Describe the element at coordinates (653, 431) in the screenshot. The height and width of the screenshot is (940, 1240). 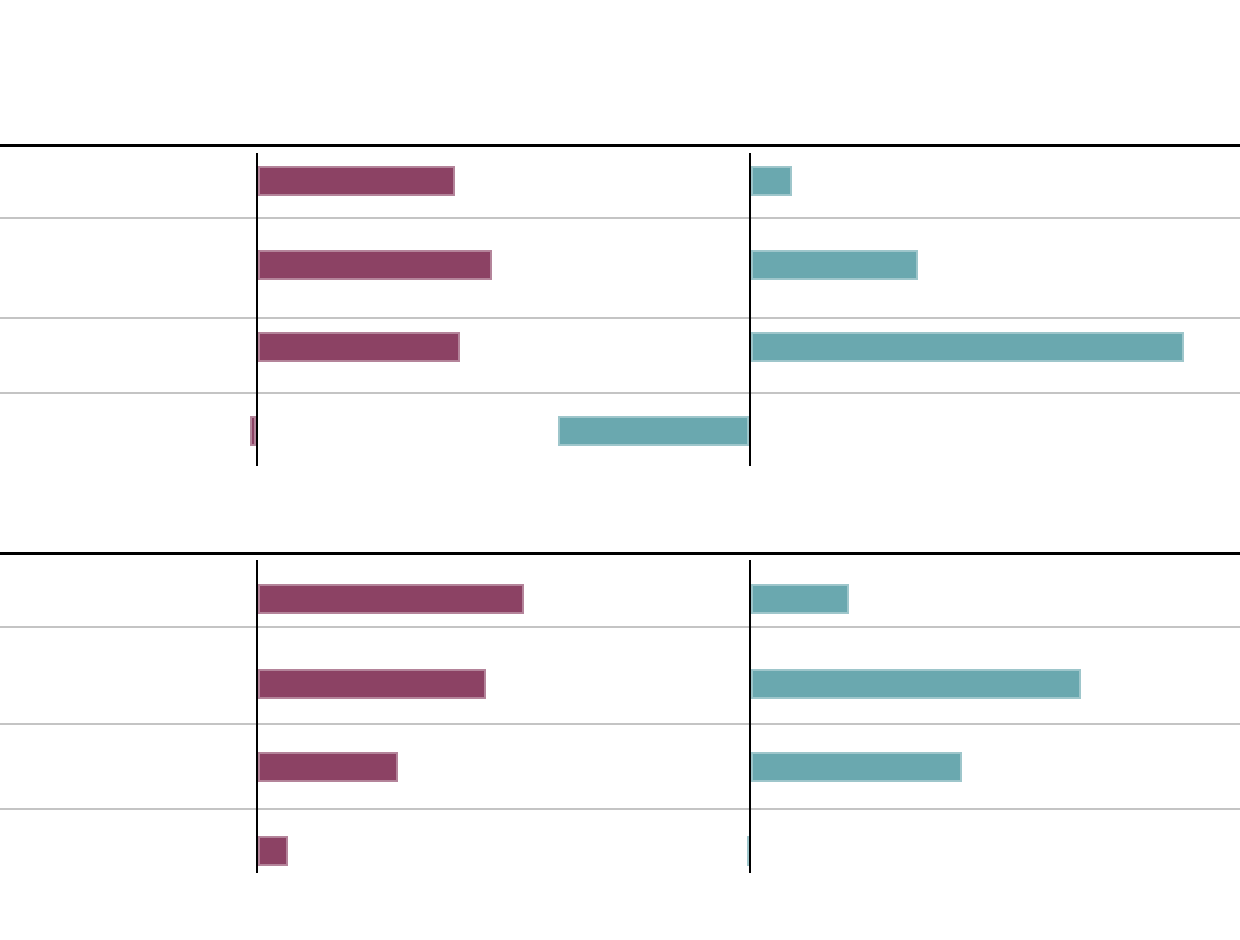
I see `panel-1-row-4-right-series-bar` at that location.